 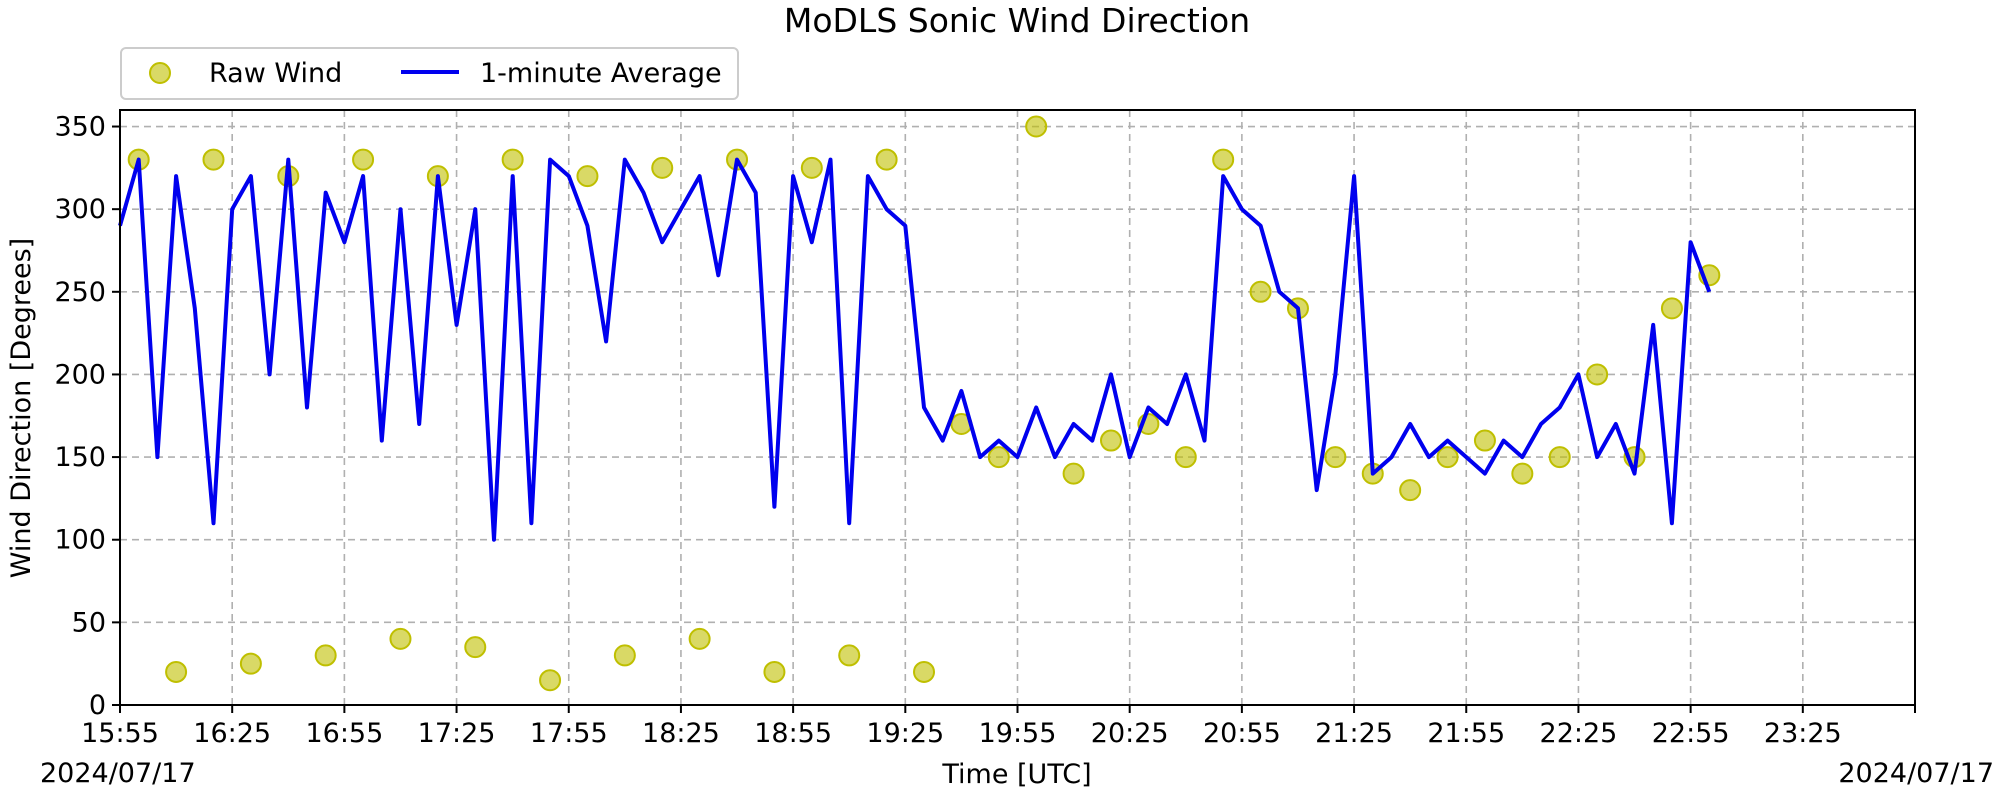 What do you see at coordinates (681, 733) in the screenshot?
I see `x-tick-label: 18:25` at bounding box center [681, 733].